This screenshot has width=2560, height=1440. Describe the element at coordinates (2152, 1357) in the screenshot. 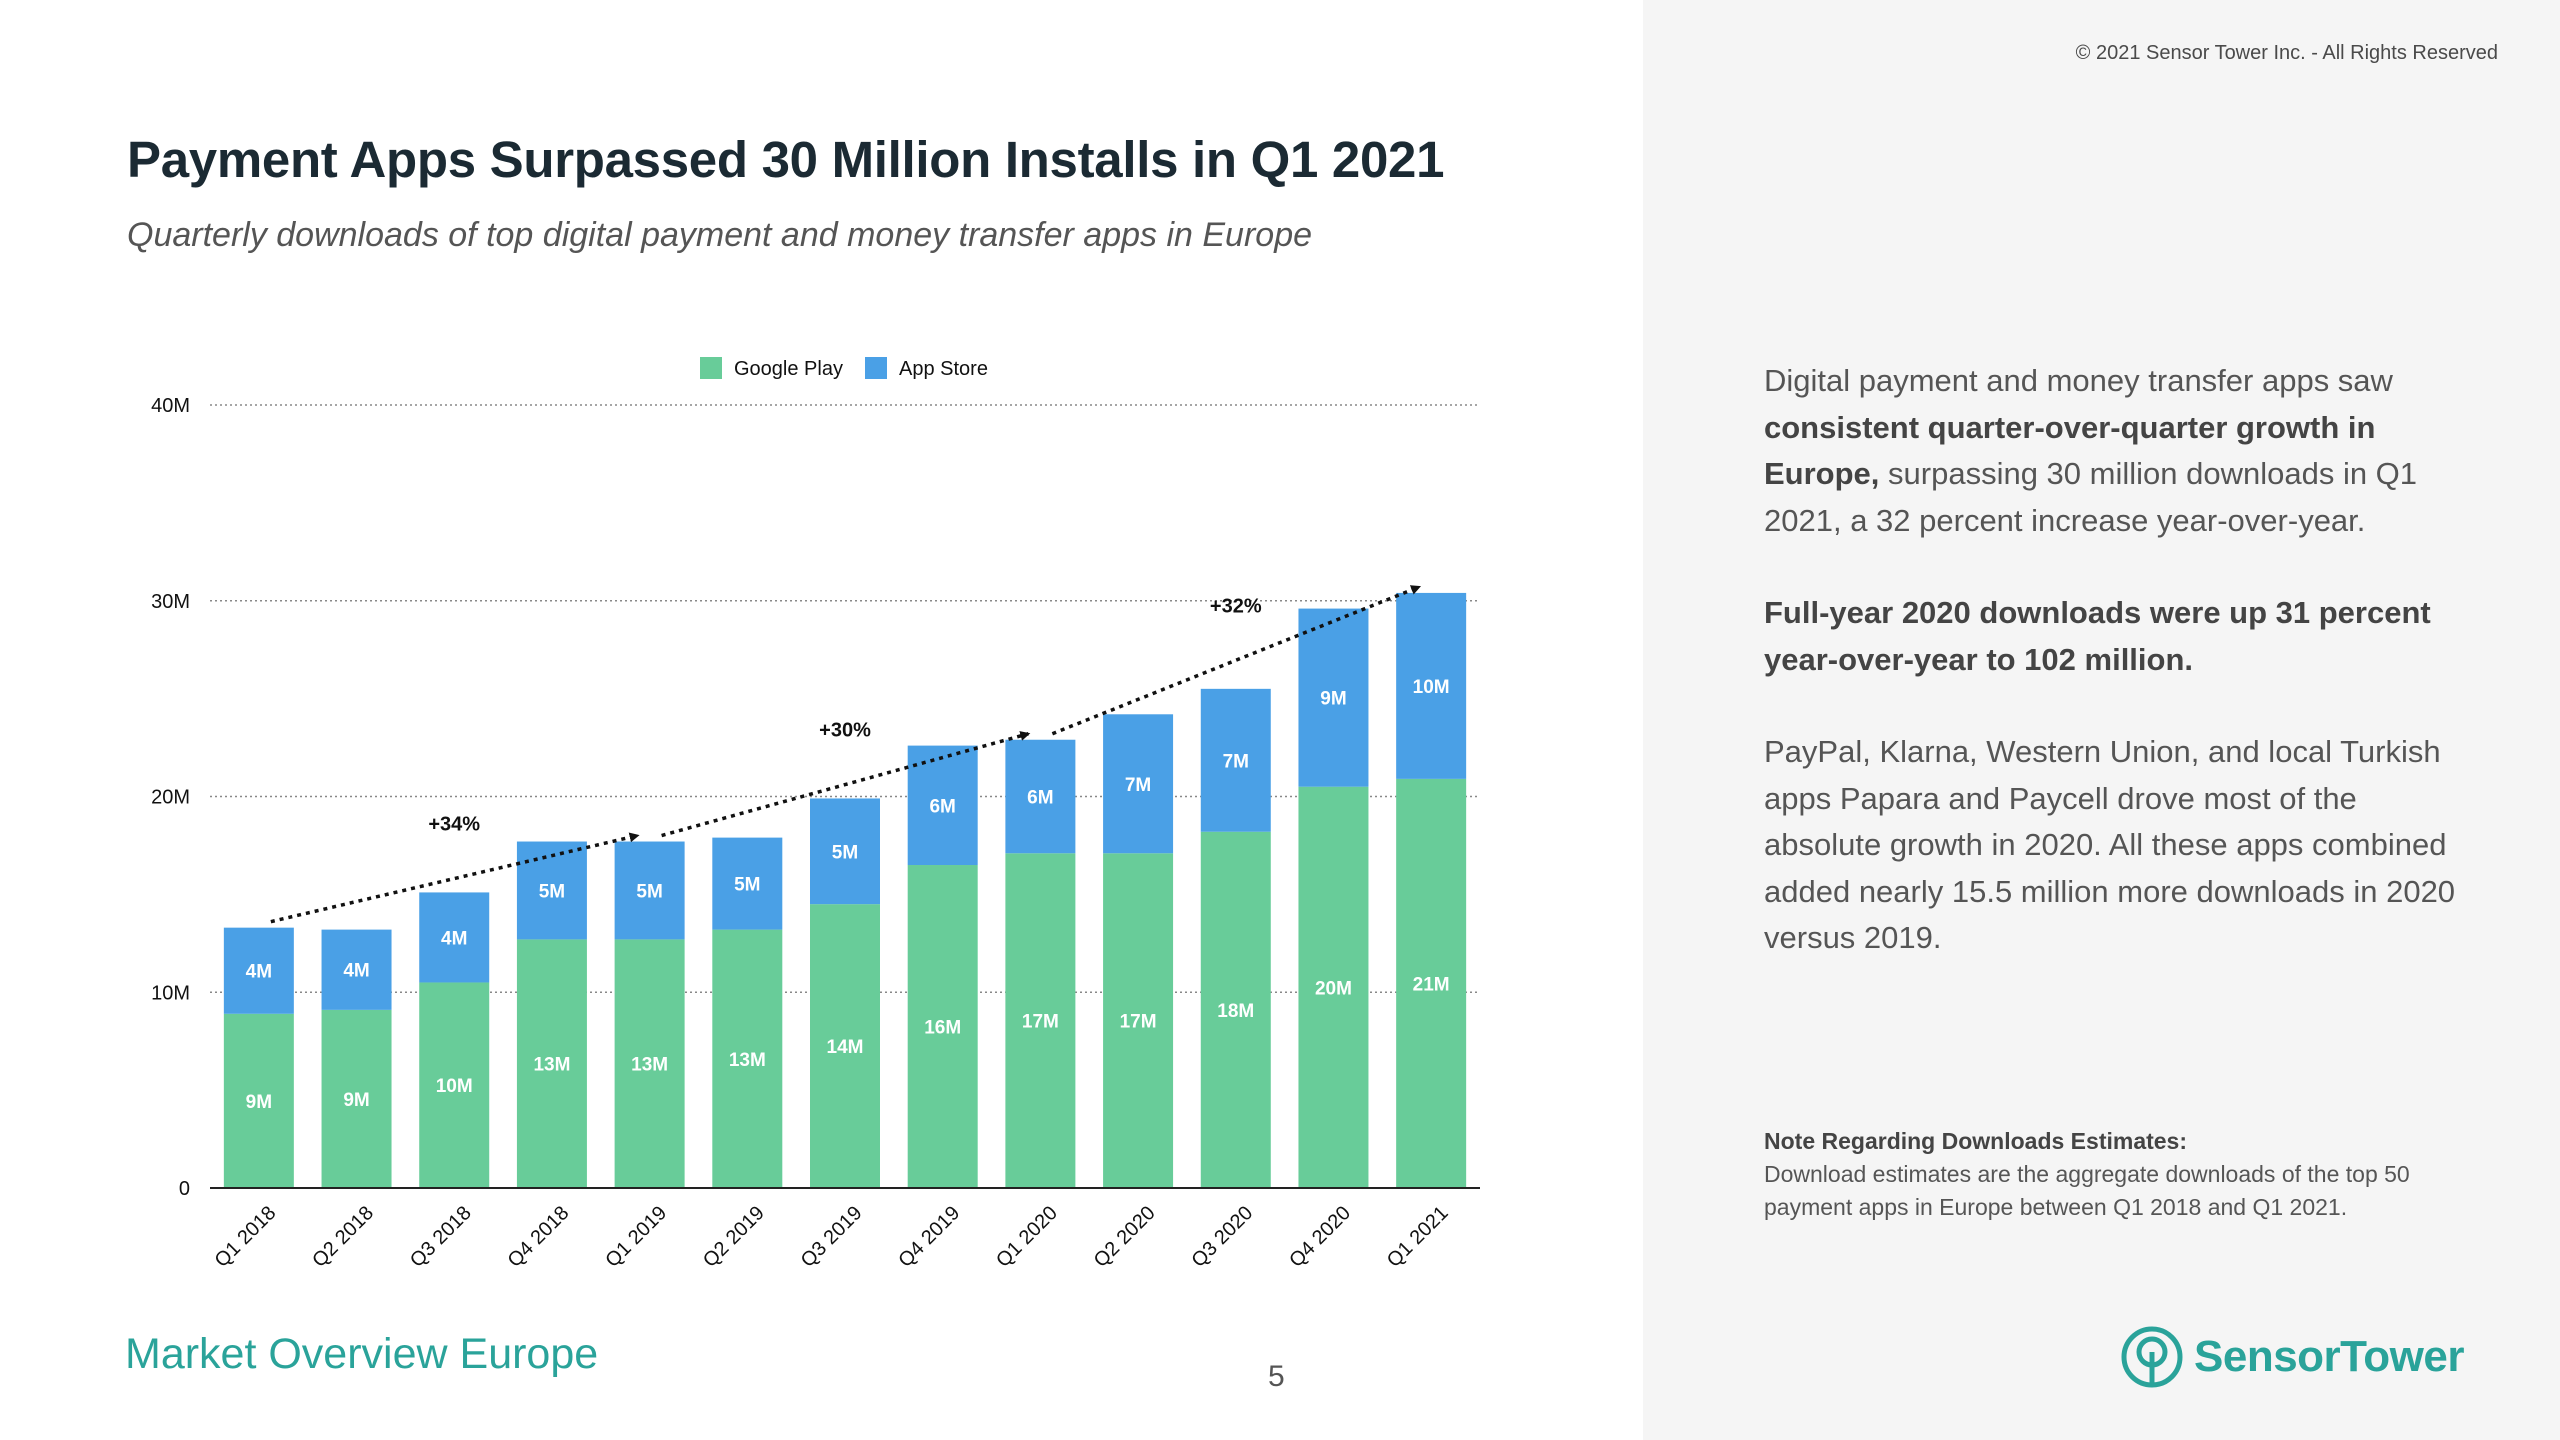

I see `sensor-tower-logo-icon` at that location.